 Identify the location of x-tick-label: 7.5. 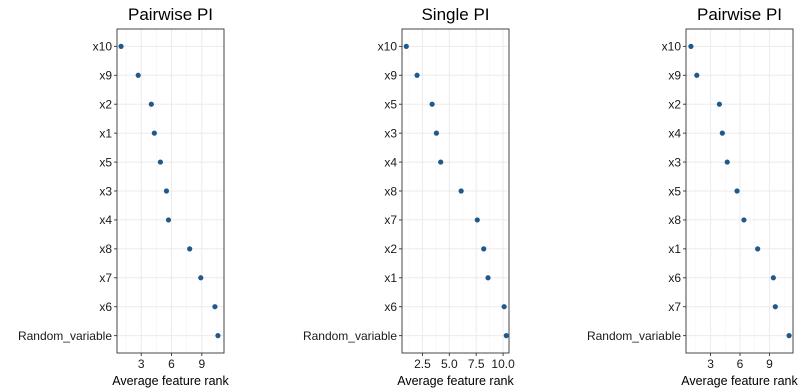
(476, 364).